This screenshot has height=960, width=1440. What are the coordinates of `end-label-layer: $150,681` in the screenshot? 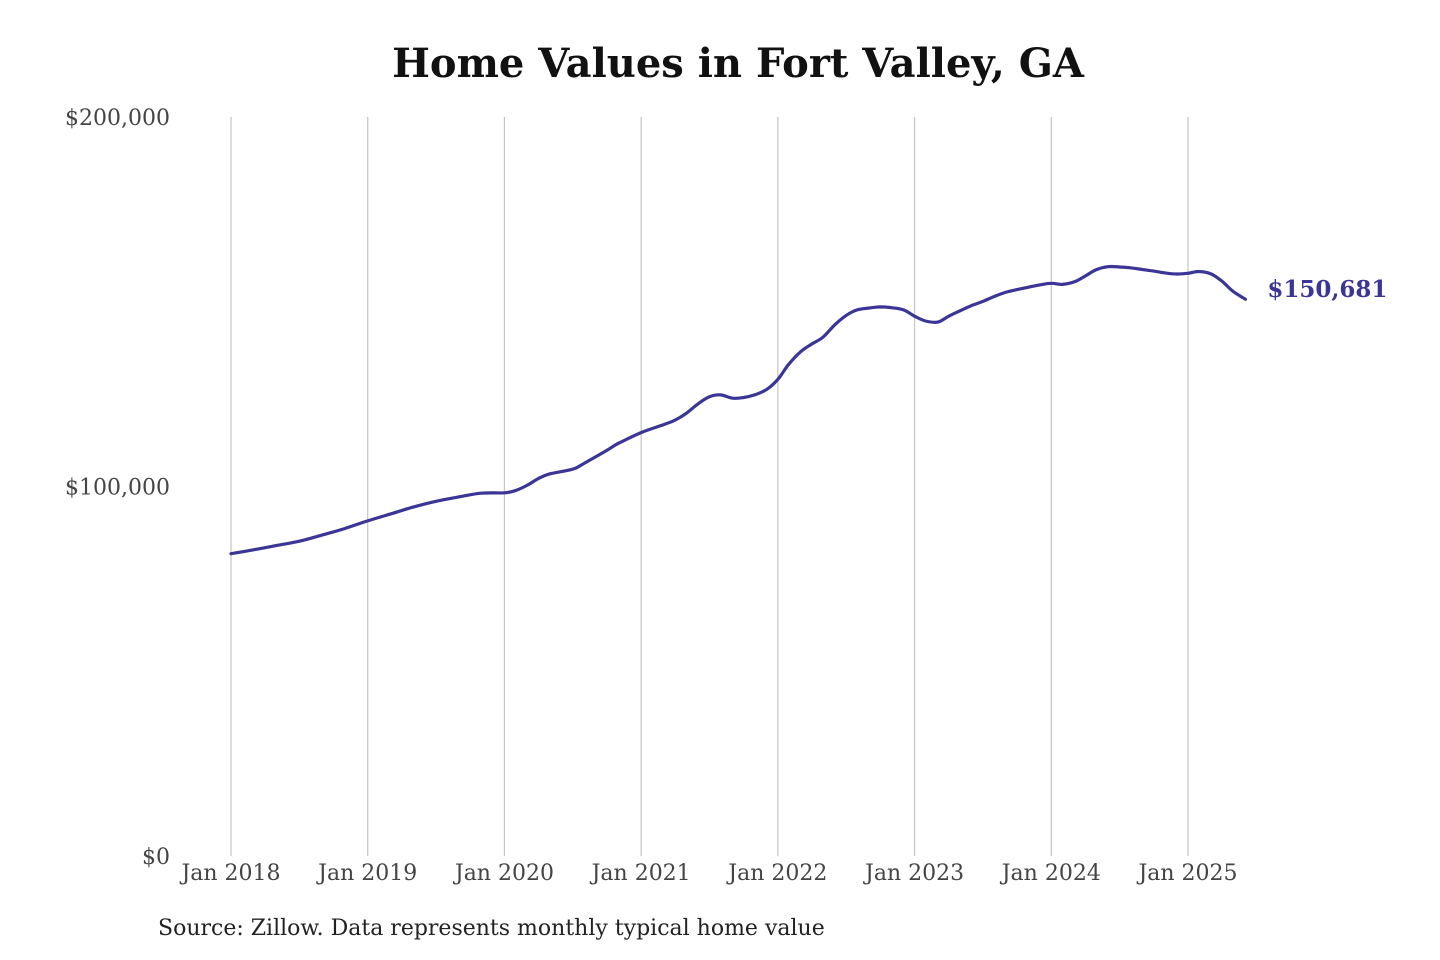 It's located at (1327, 289).